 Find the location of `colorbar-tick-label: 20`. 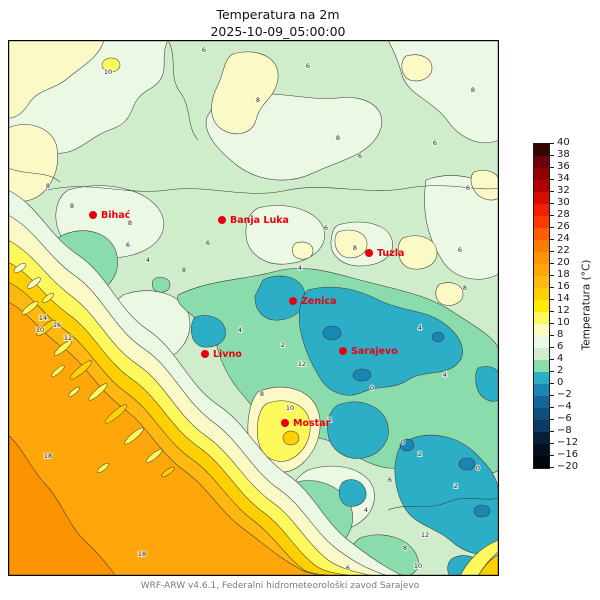

colorbar-tick-label: 20 is located at coordinates (563, 262).